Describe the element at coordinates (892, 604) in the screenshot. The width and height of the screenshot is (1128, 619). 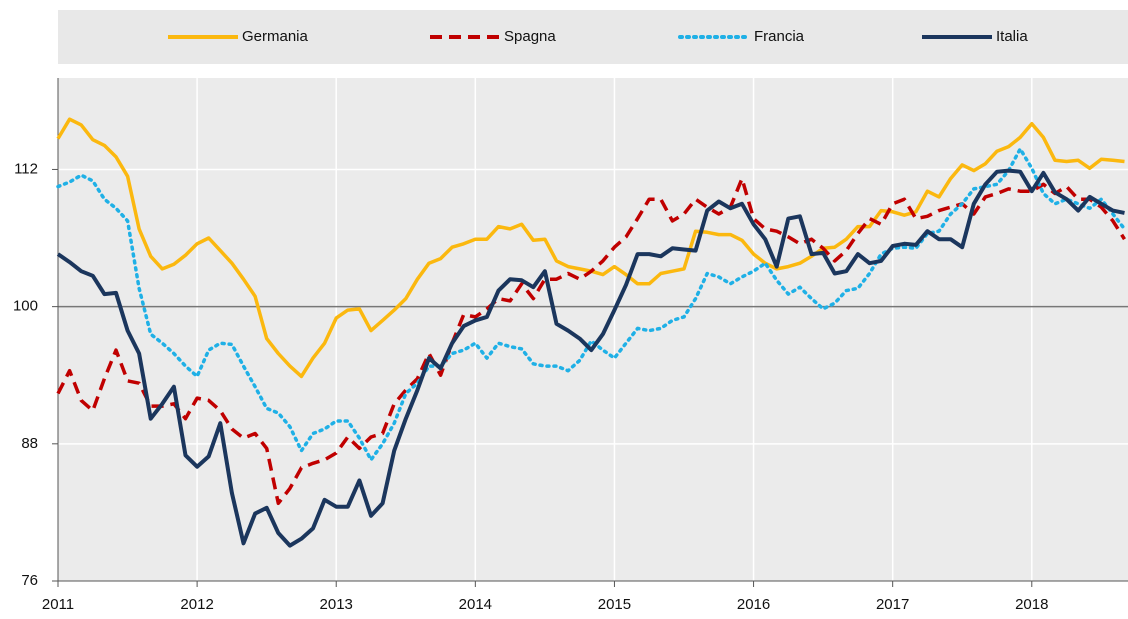
I see `x-tick-label: 2017` at that location.